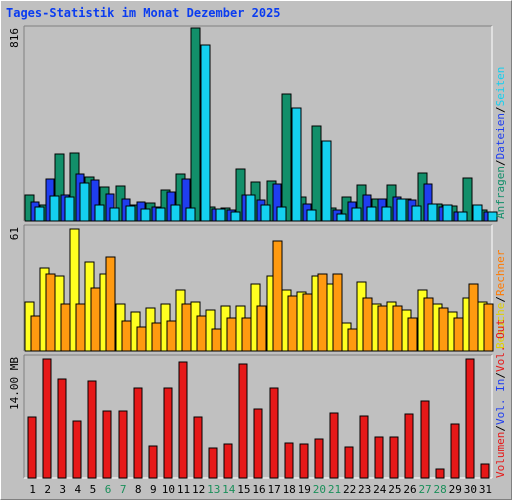  What do you see at coordinates (394, 489) in the screenshot?
I see `day-label-25: 25` at bounding box center [394, 489].